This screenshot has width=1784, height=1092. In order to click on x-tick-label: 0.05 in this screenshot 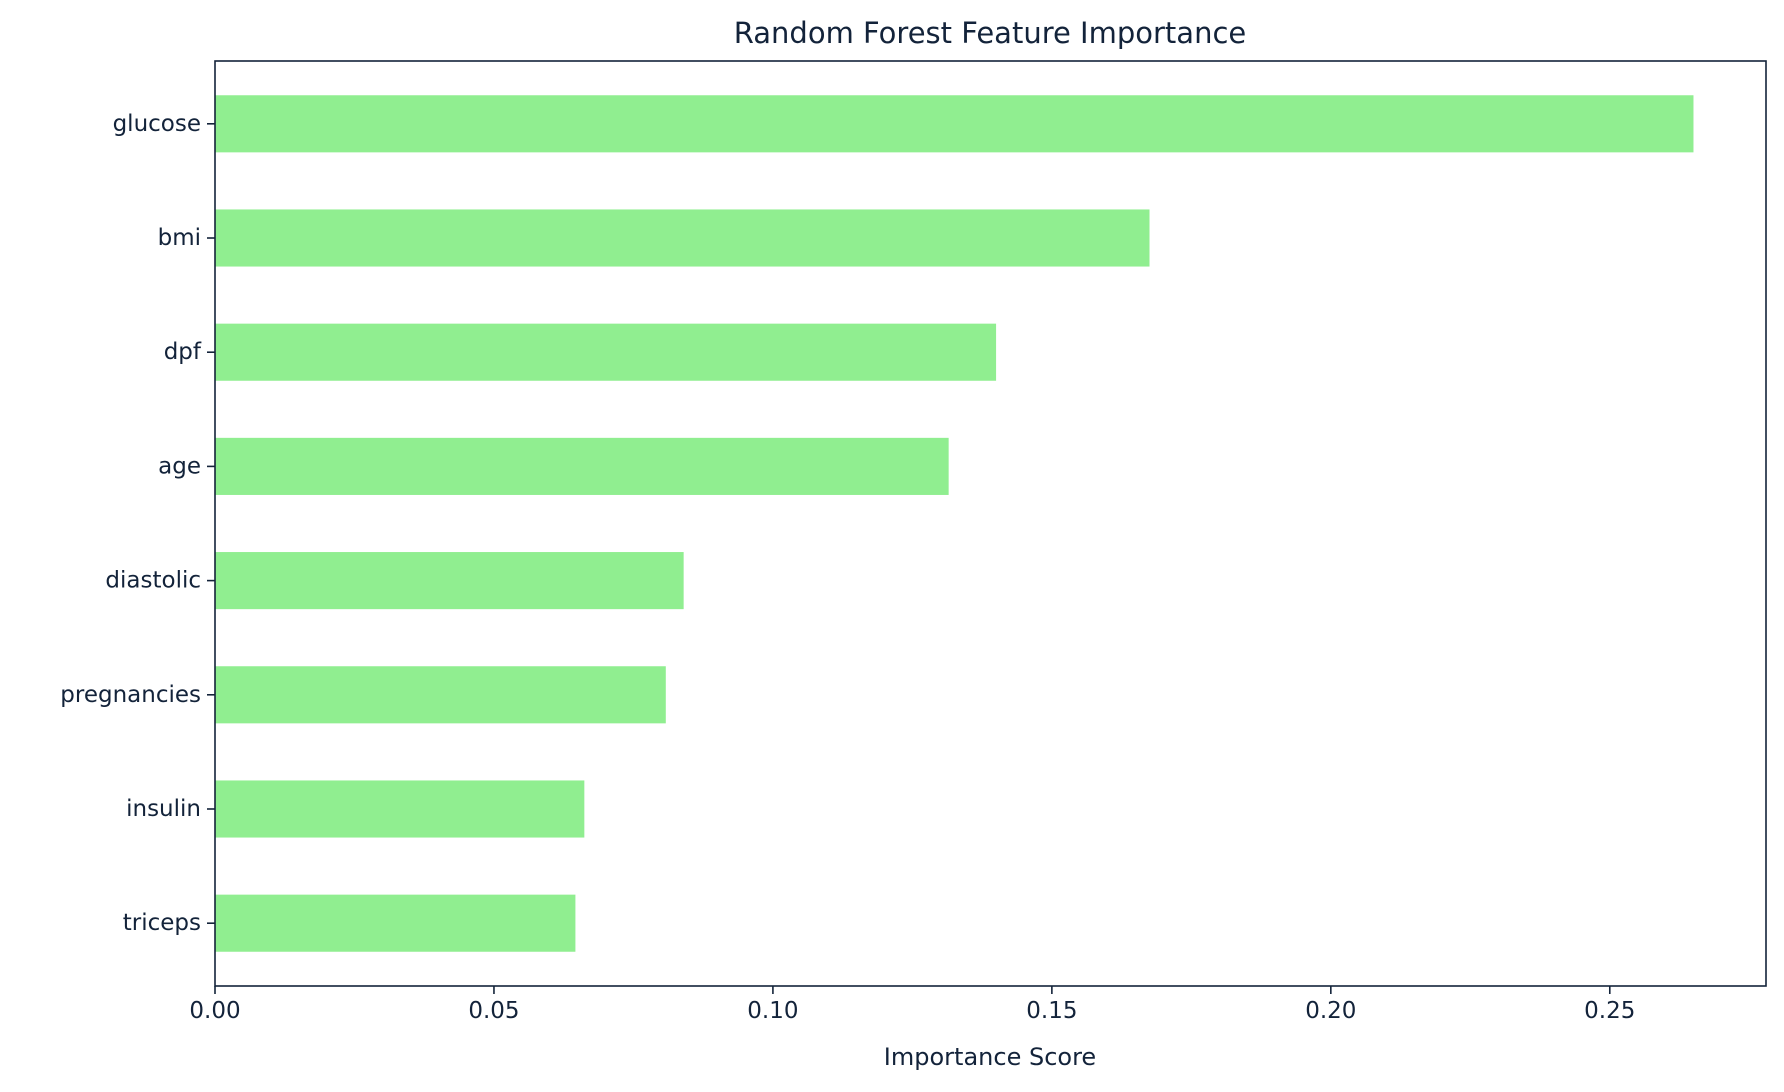, I will do `click(493, 1011)`.